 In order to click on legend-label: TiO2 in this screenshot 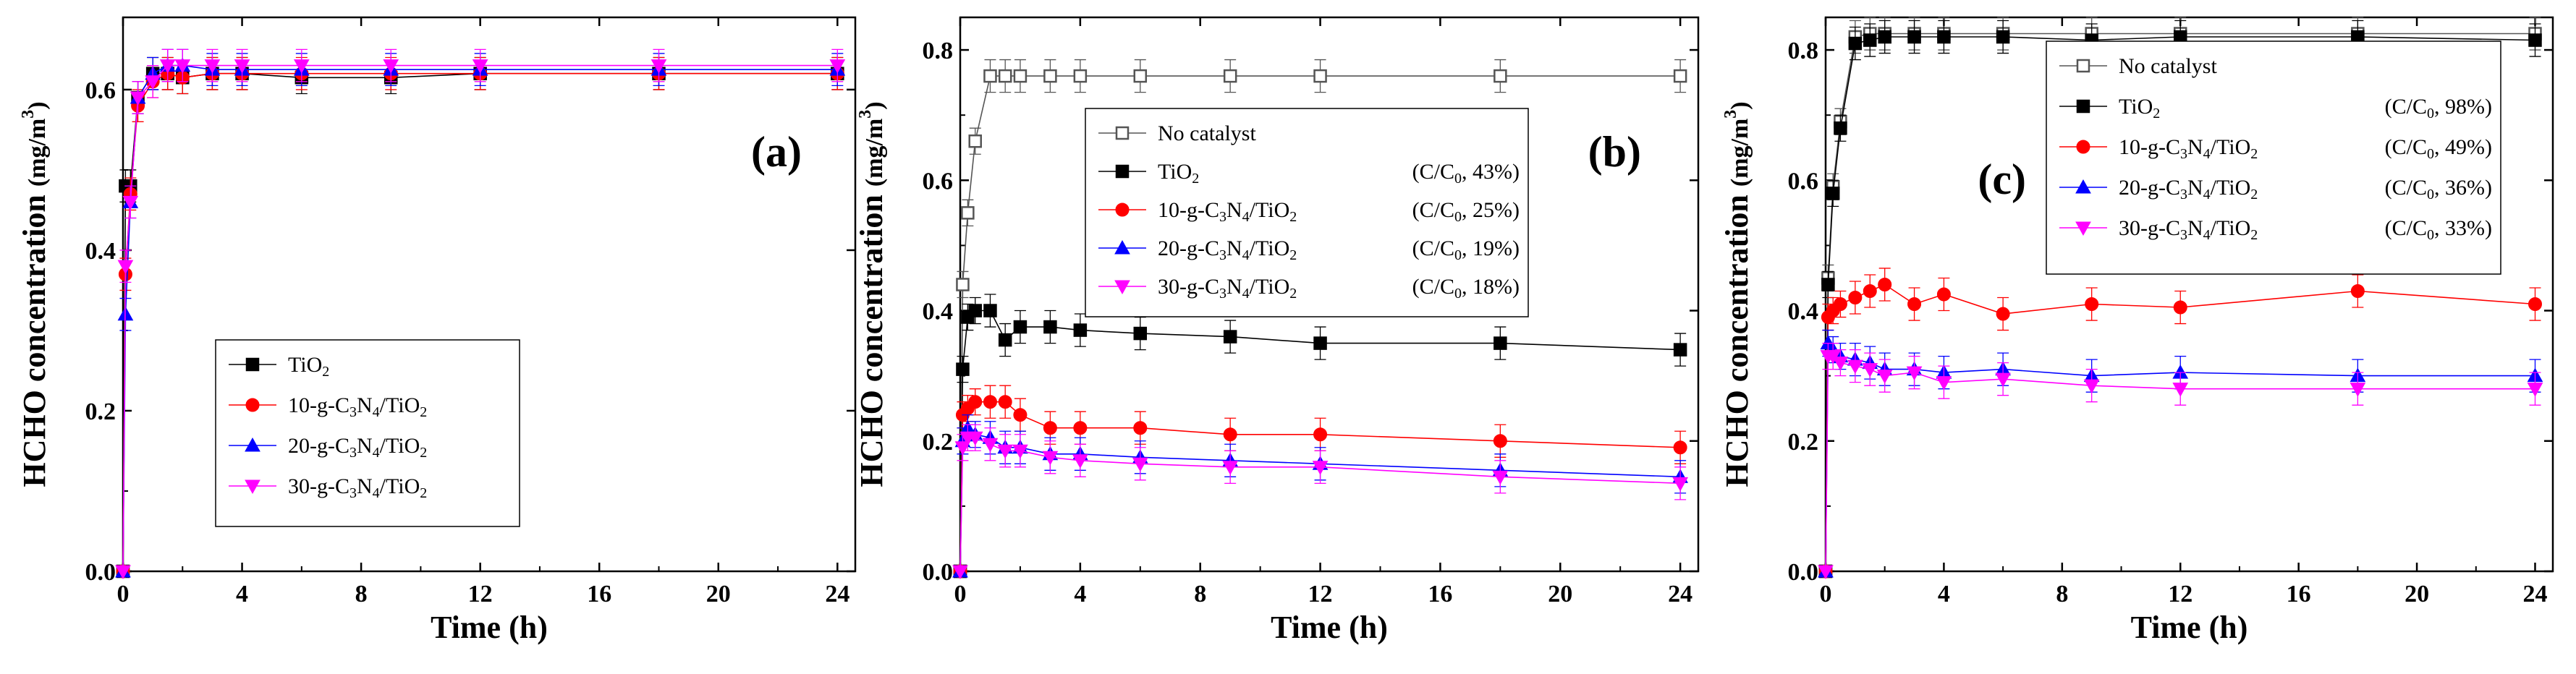, I will do `click(2139, 108)`.